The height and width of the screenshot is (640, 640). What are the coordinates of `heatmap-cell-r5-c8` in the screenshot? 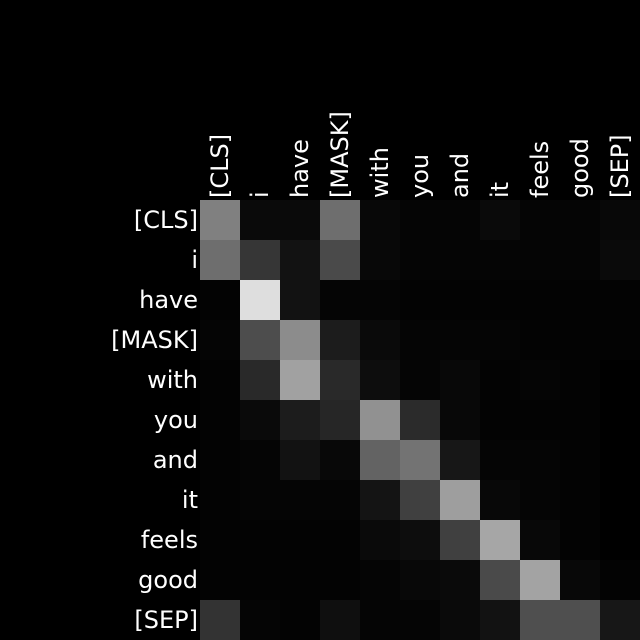 It's located at (540, 420).